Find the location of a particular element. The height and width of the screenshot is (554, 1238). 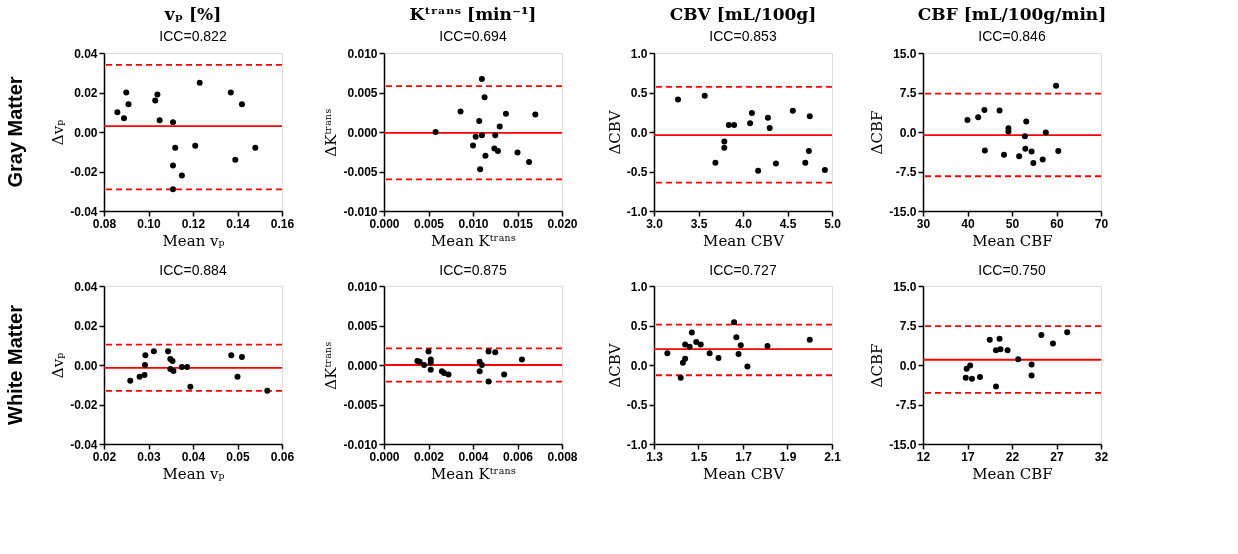

x-tick-label: 0.004 is located at coordinates (473, 456).